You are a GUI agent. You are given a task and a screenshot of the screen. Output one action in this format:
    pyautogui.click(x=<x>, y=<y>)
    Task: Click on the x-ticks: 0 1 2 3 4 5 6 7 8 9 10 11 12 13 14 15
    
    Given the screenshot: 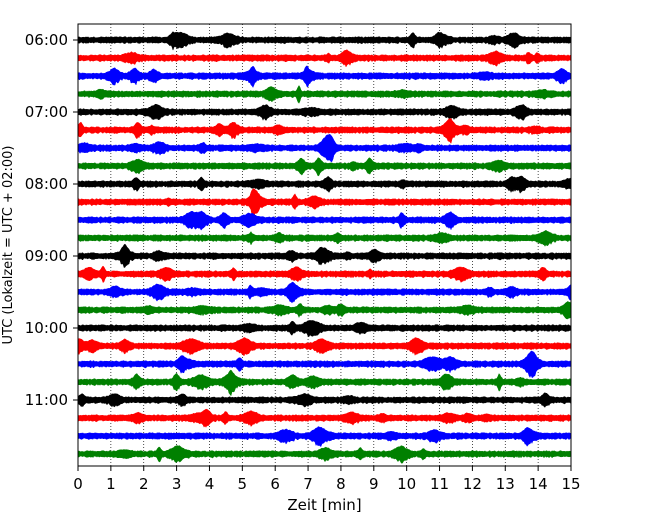 What is the action you would take?
    pyautogui.click(x=327, y=479)
    